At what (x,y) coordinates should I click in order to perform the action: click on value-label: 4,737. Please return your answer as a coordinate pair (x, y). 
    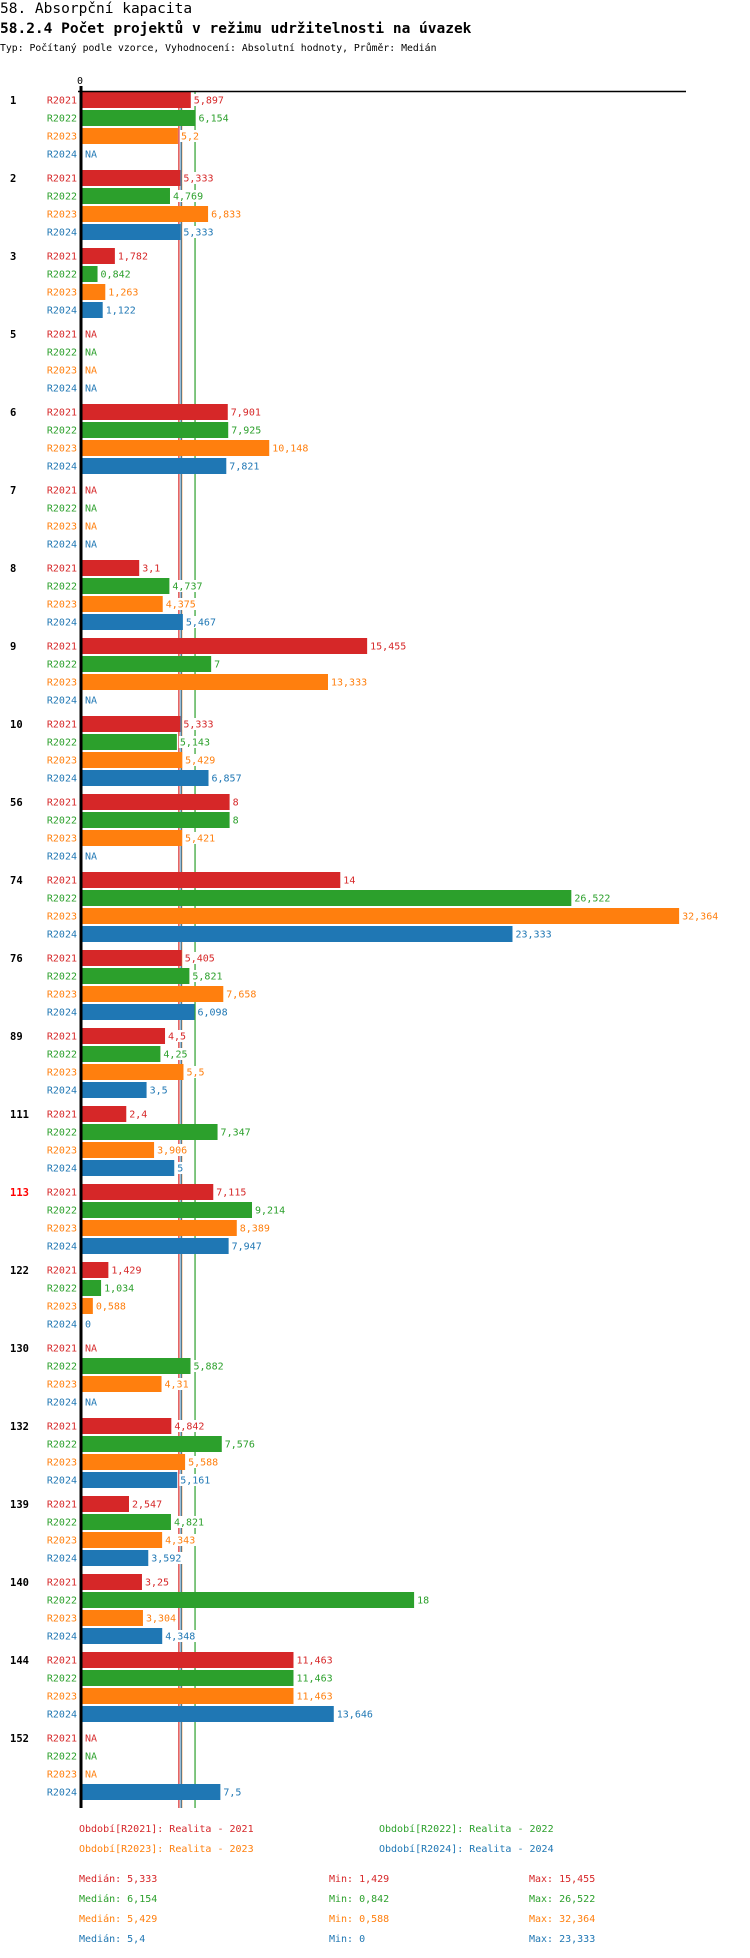
    Looking at the image, I should click on (187, 587).